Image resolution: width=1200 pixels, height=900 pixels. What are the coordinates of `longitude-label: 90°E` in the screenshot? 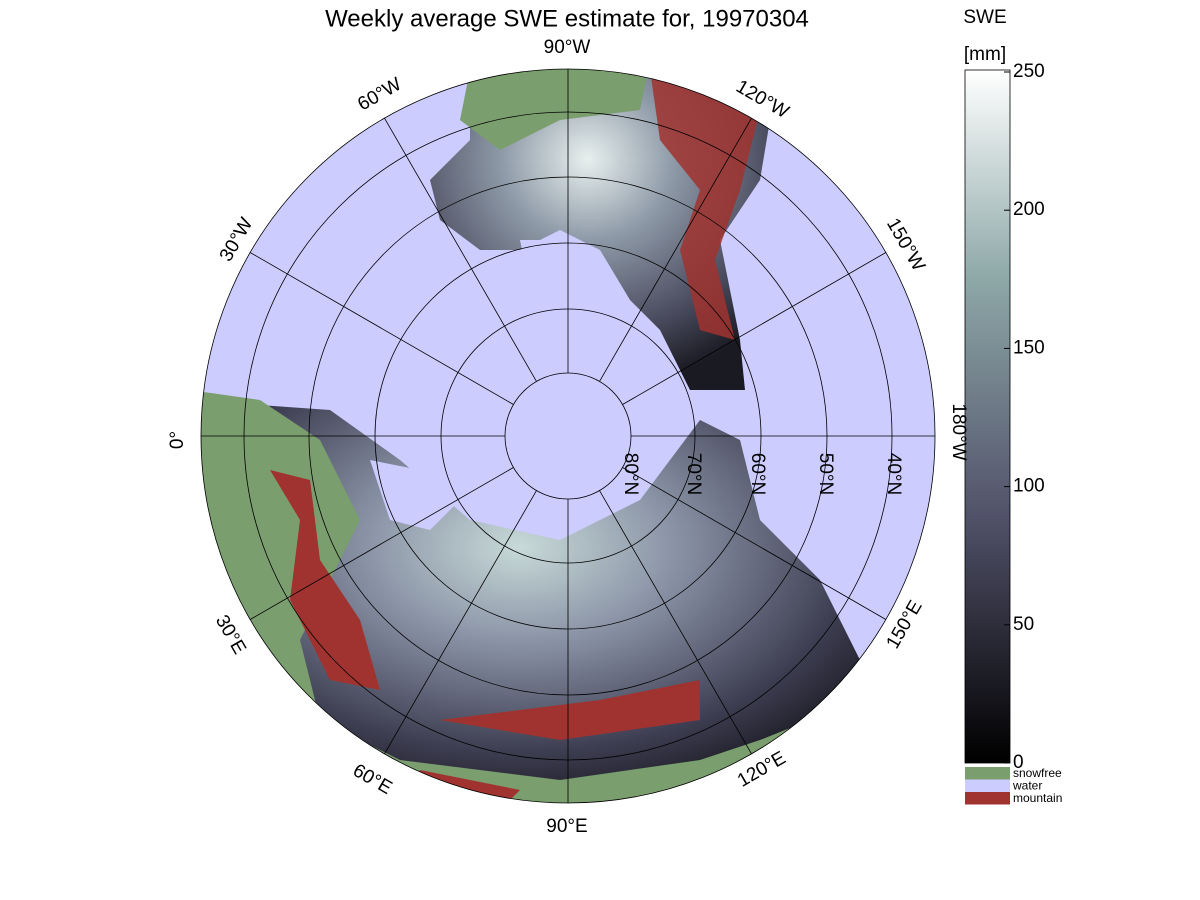 It's located at (566, 826).